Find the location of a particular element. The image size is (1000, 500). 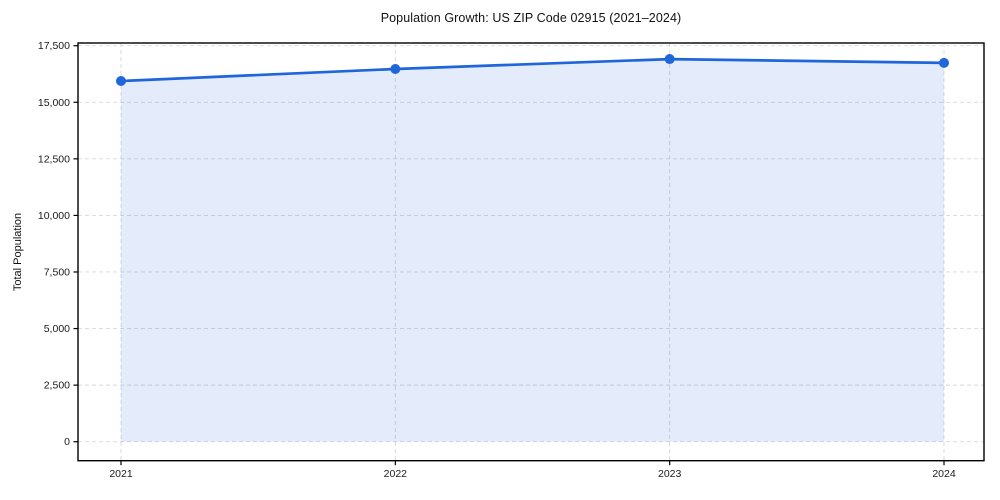

x-tick-label: 2023 is located at coordinates (670, 474).